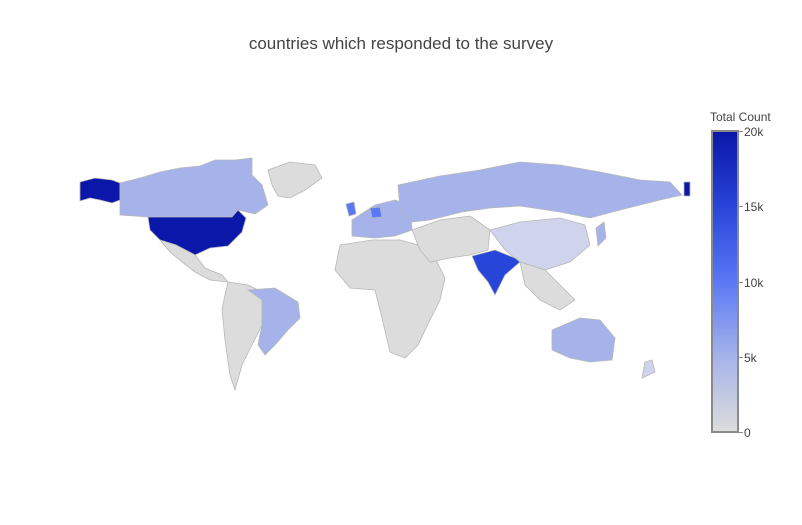 Image resolution: width=802 pixels, height=525 pixels. I want to click on colorbar-tick-20k: 20k, so click(754, 132).